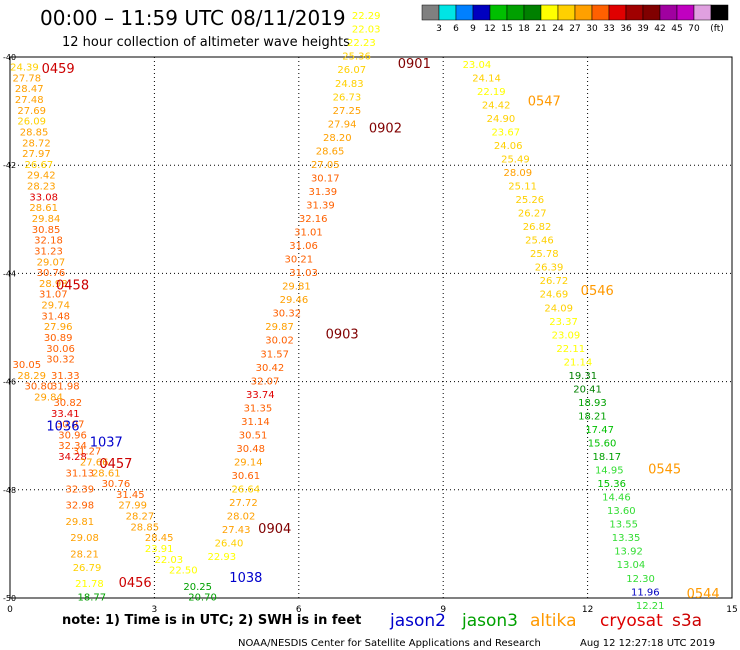 This screenshot has width=740, height=650. I want to click on wave-height-point: 28.85, so click(144, 527).